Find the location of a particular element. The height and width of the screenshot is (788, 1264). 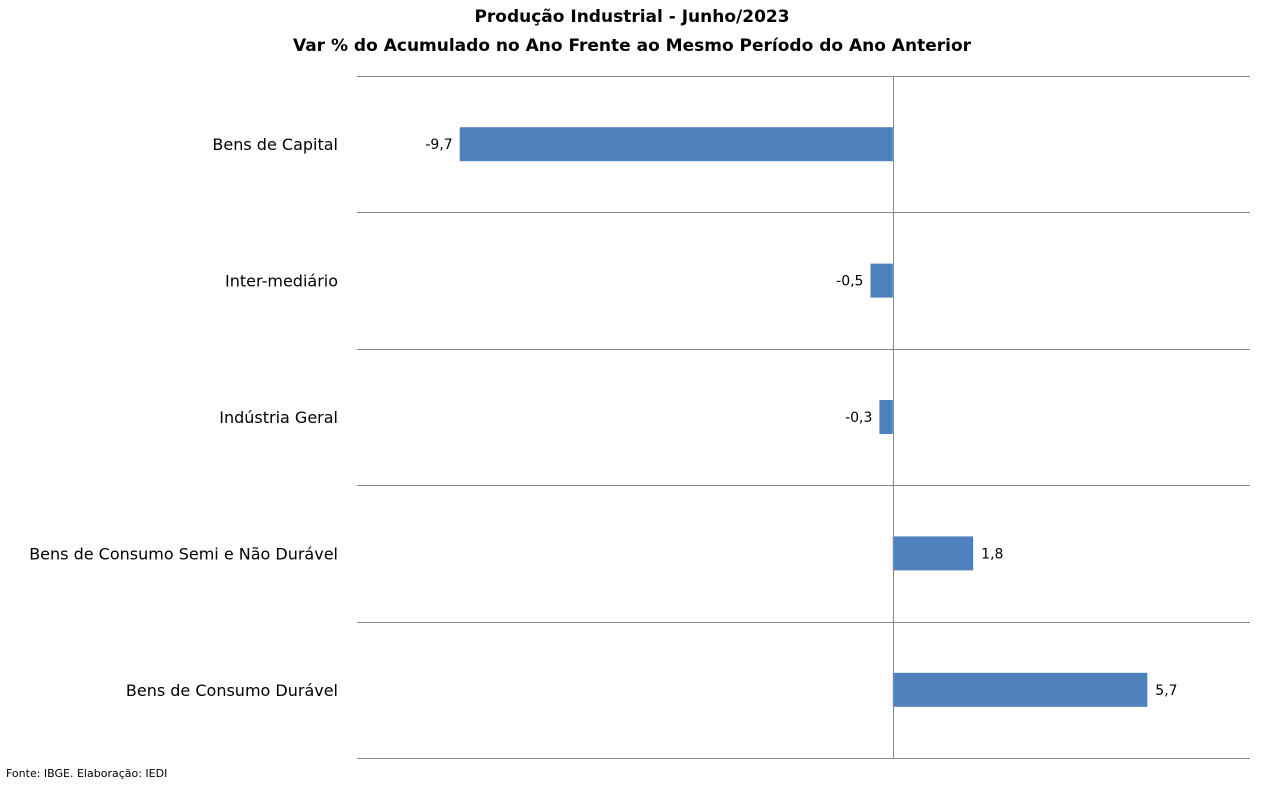

data-label: -9,7 is located at coordinates (438, 145).